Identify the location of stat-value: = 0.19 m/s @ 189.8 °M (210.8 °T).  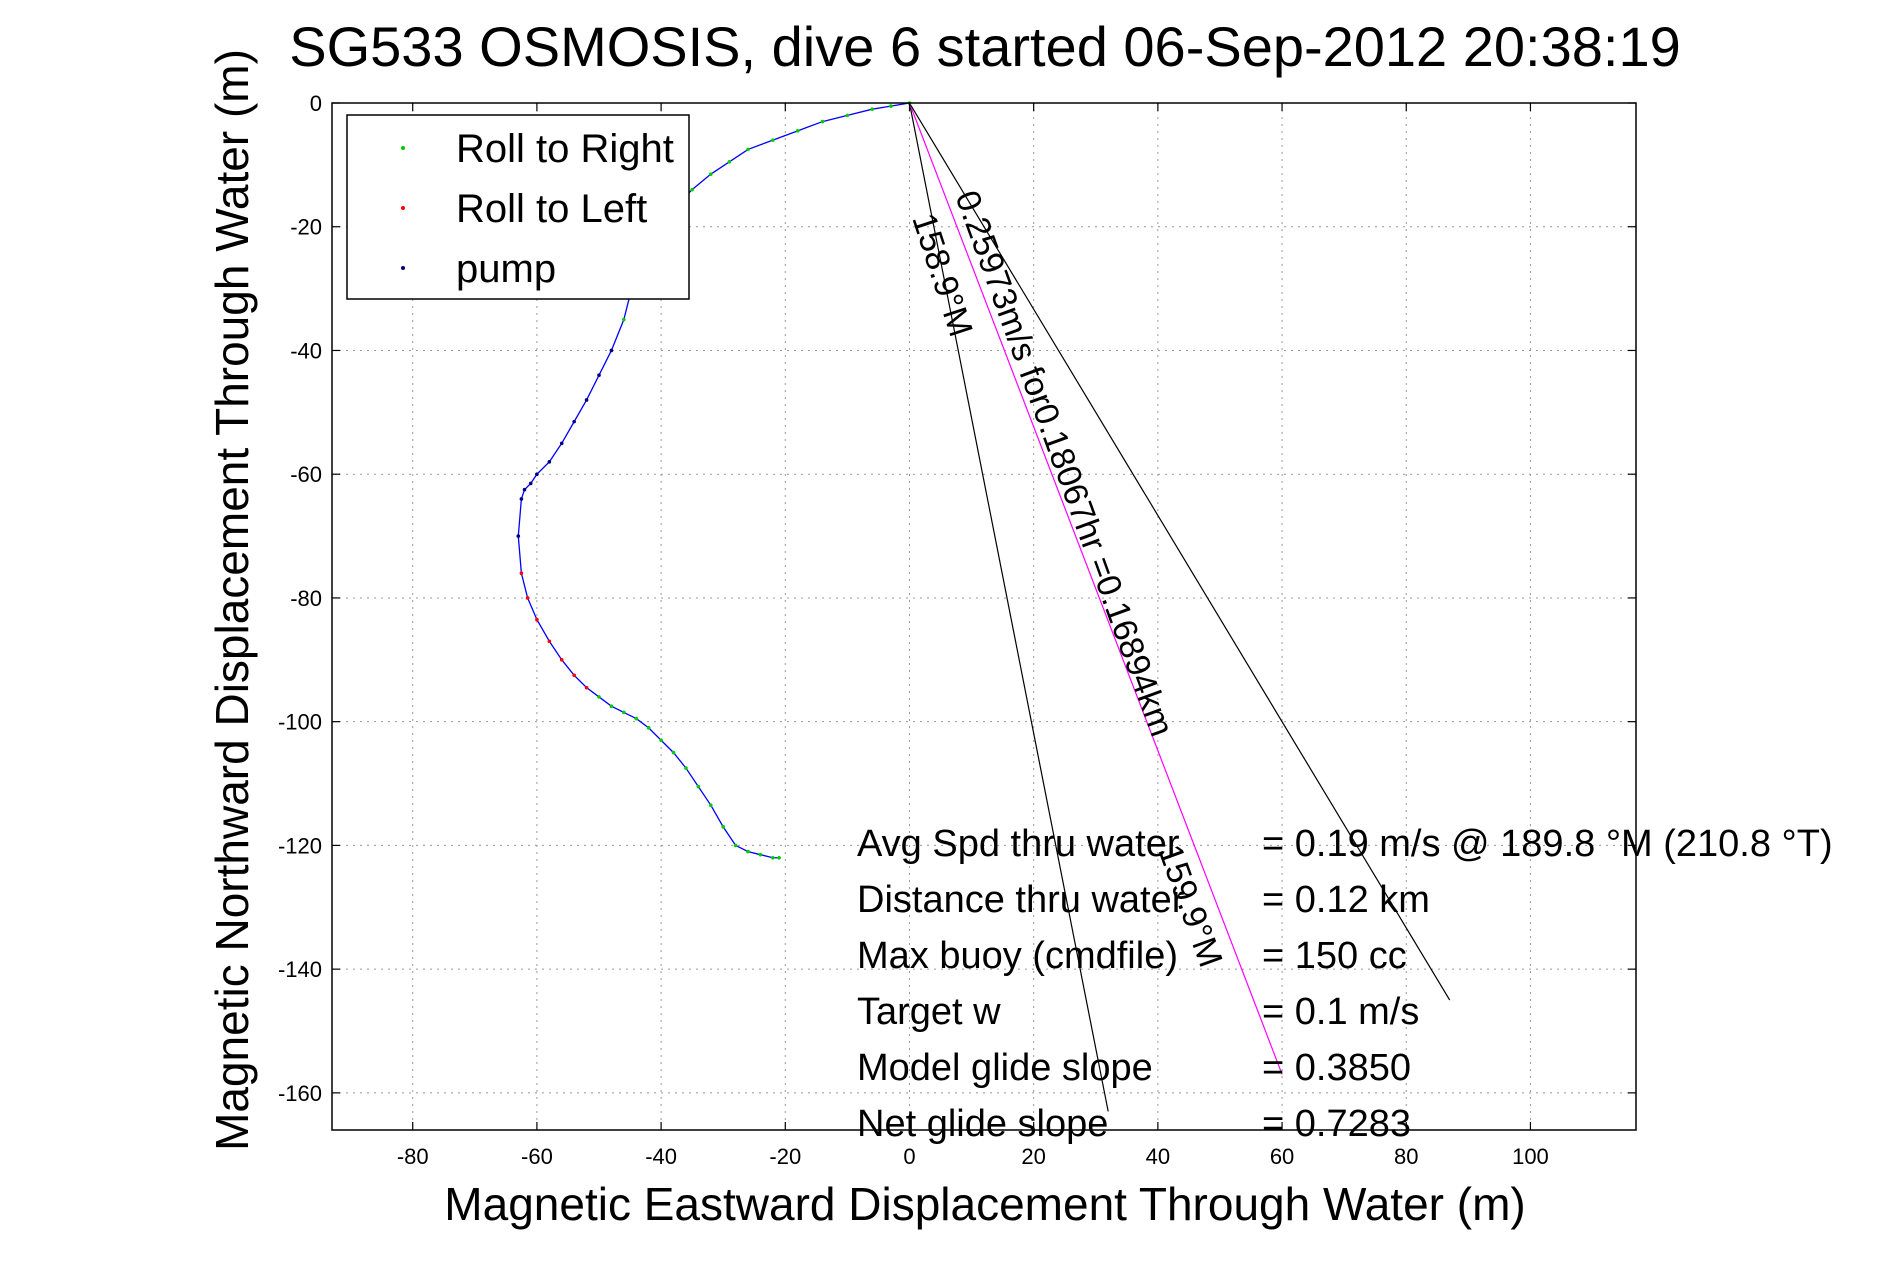
(1547, 844).